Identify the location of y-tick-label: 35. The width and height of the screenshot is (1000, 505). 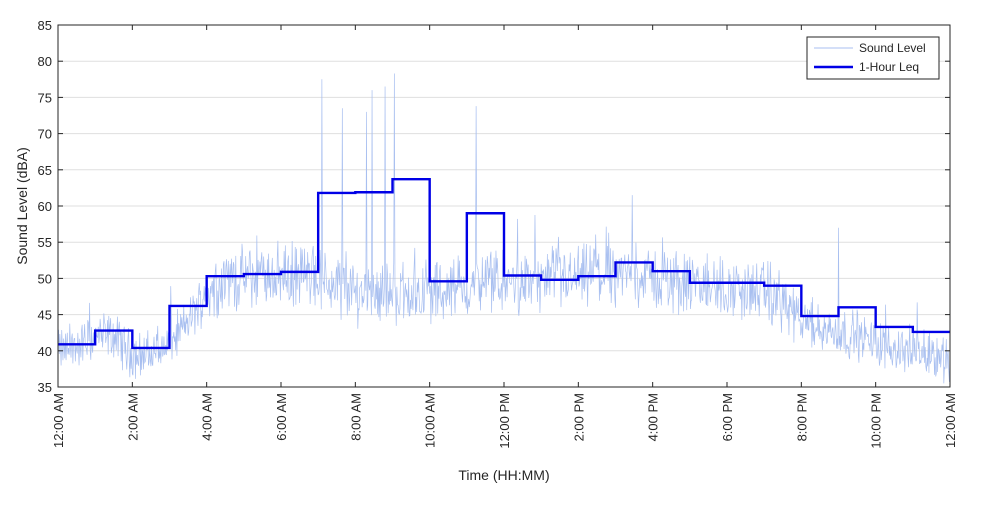
(45, 387).